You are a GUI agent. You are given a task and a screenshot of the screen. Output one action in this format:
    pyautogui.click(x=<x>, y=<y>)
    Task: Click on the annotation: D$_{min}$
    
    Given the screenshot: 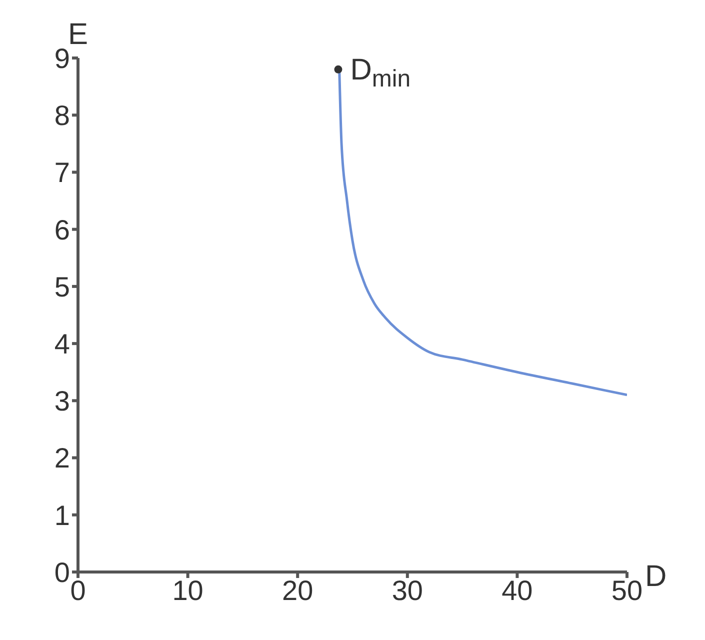 What is the action you would take?
    pyautogui.click(x=380, y=73)
    